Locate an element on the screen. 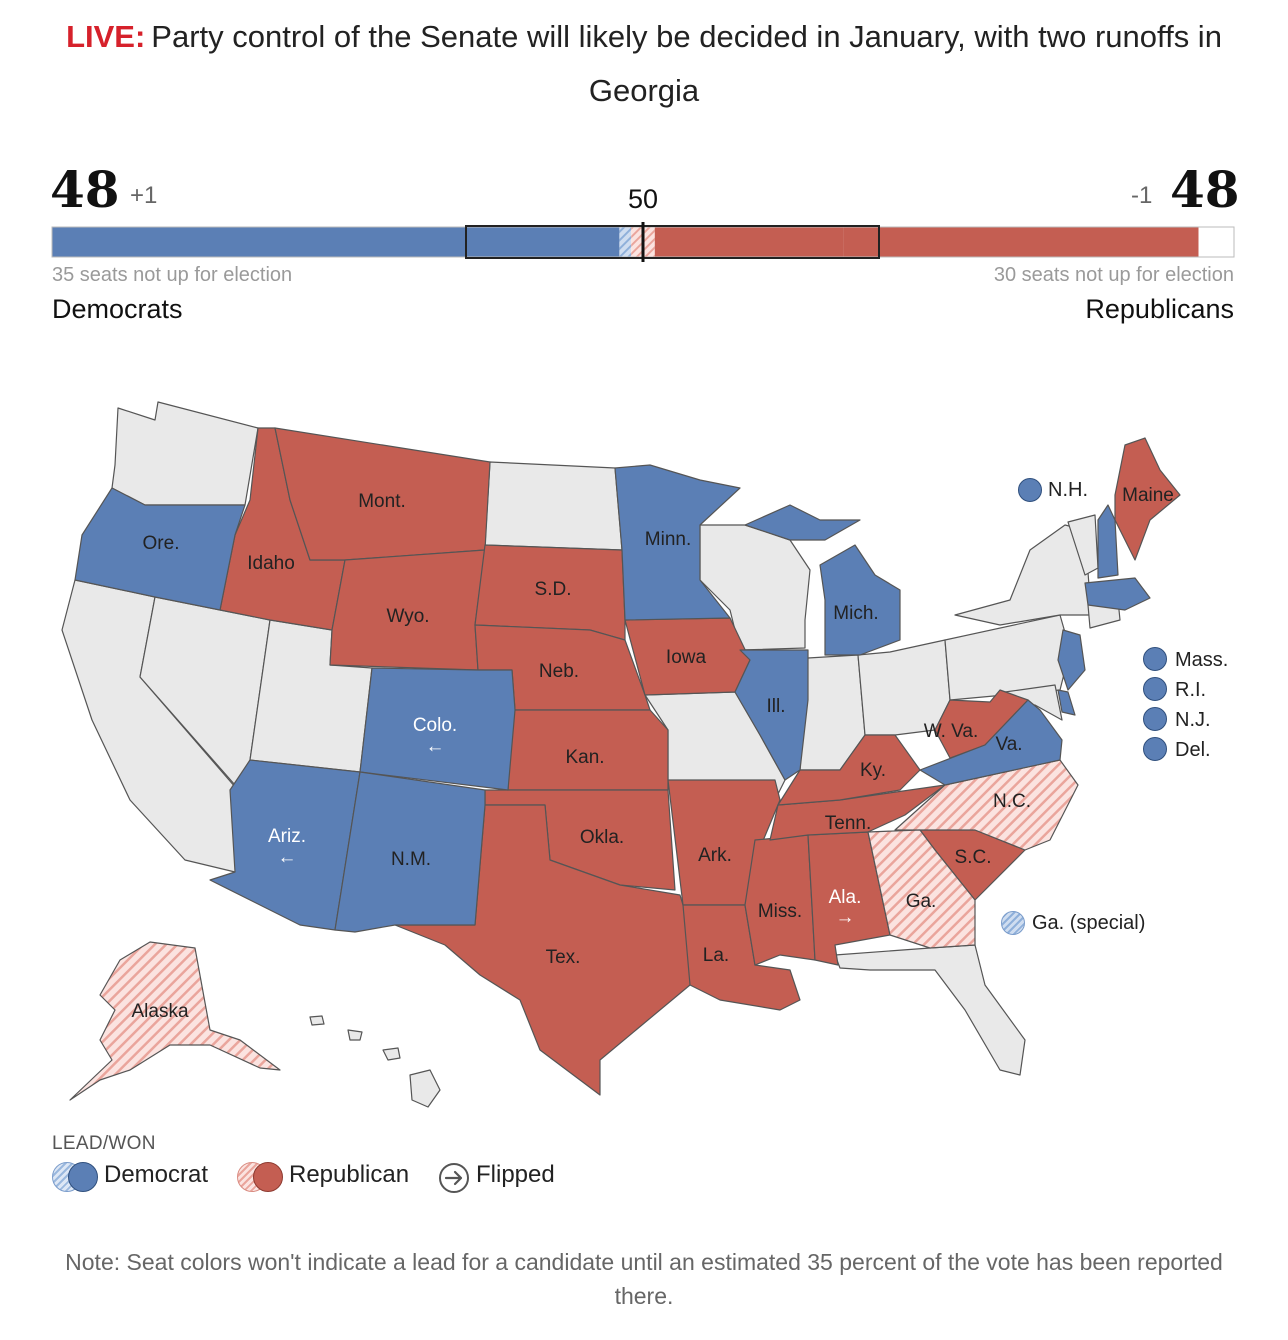  label-miss: Miss. is located at coordinates (780, 911).